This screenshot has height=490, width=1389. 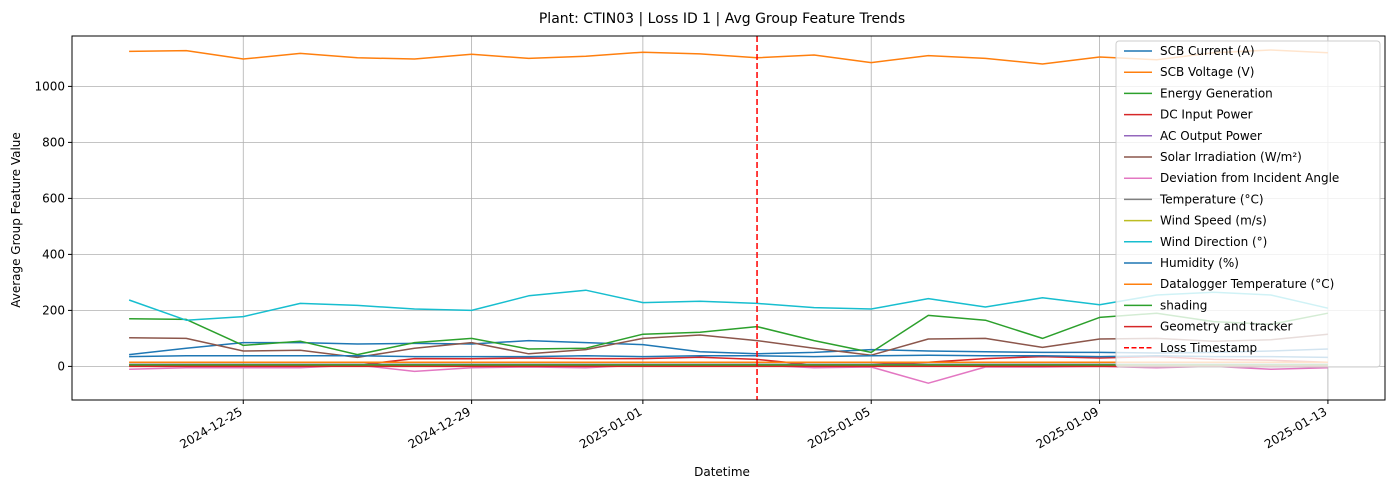 What do you see at coordinates (722, 472) in the screenshot?
I see `x-axis-title: Datetime` at bounding box center [722, 472].